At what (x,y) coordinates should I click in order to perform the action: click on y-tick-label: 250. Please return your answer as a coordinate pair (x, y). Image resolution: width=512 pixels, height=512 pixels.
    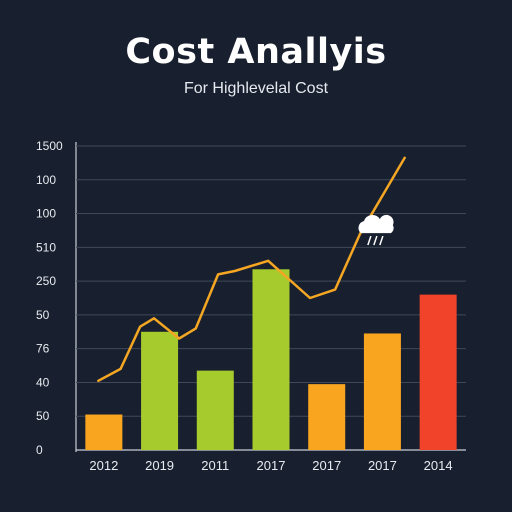
    Looking at the image, I should click on (46, 281).